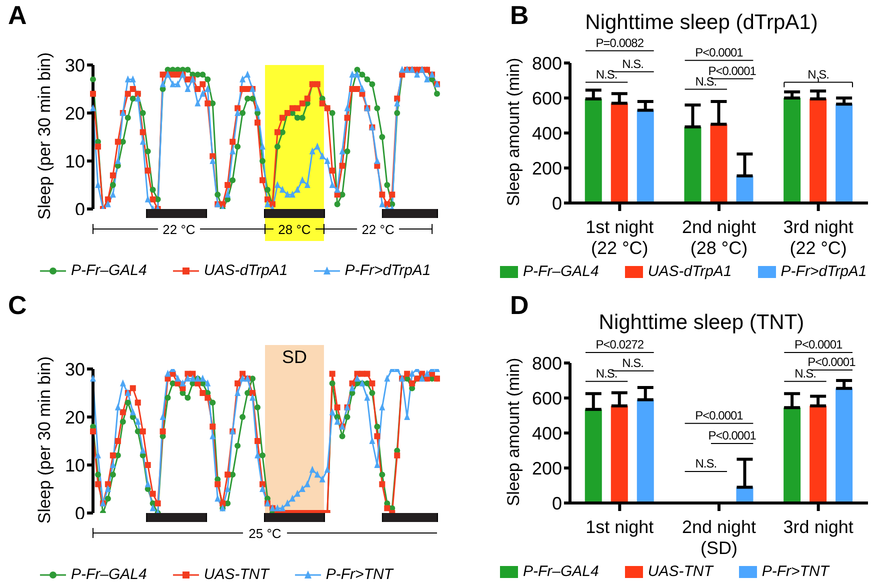 This screenshot has width=873, height=584. What do you see at coordinates (519, 15) in the screenshot?
I see `text: B` at bounding box center [519, 15].